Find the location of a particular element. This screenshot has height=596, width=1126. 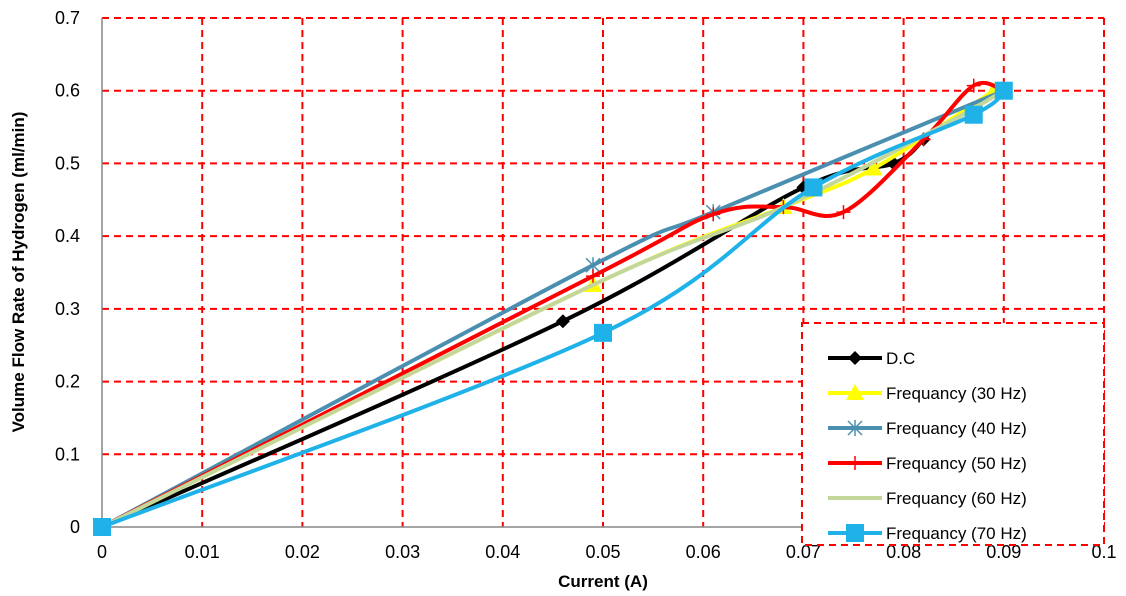

y-tick-label: 0.7 is located at coordinates (67, 18).